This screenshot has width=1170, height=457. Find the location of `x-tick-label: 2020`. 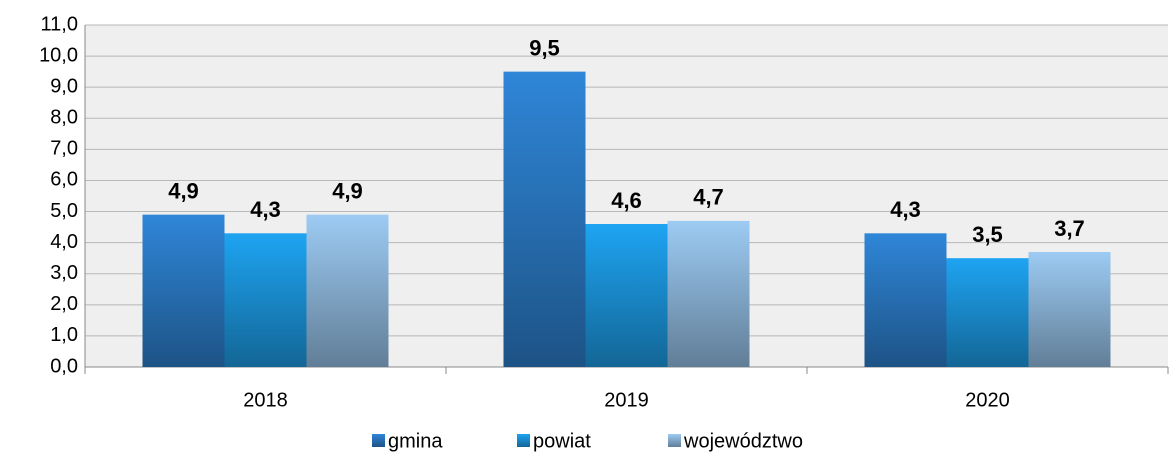

x-tick-label: 2020 is located at coordinates (987, 400).